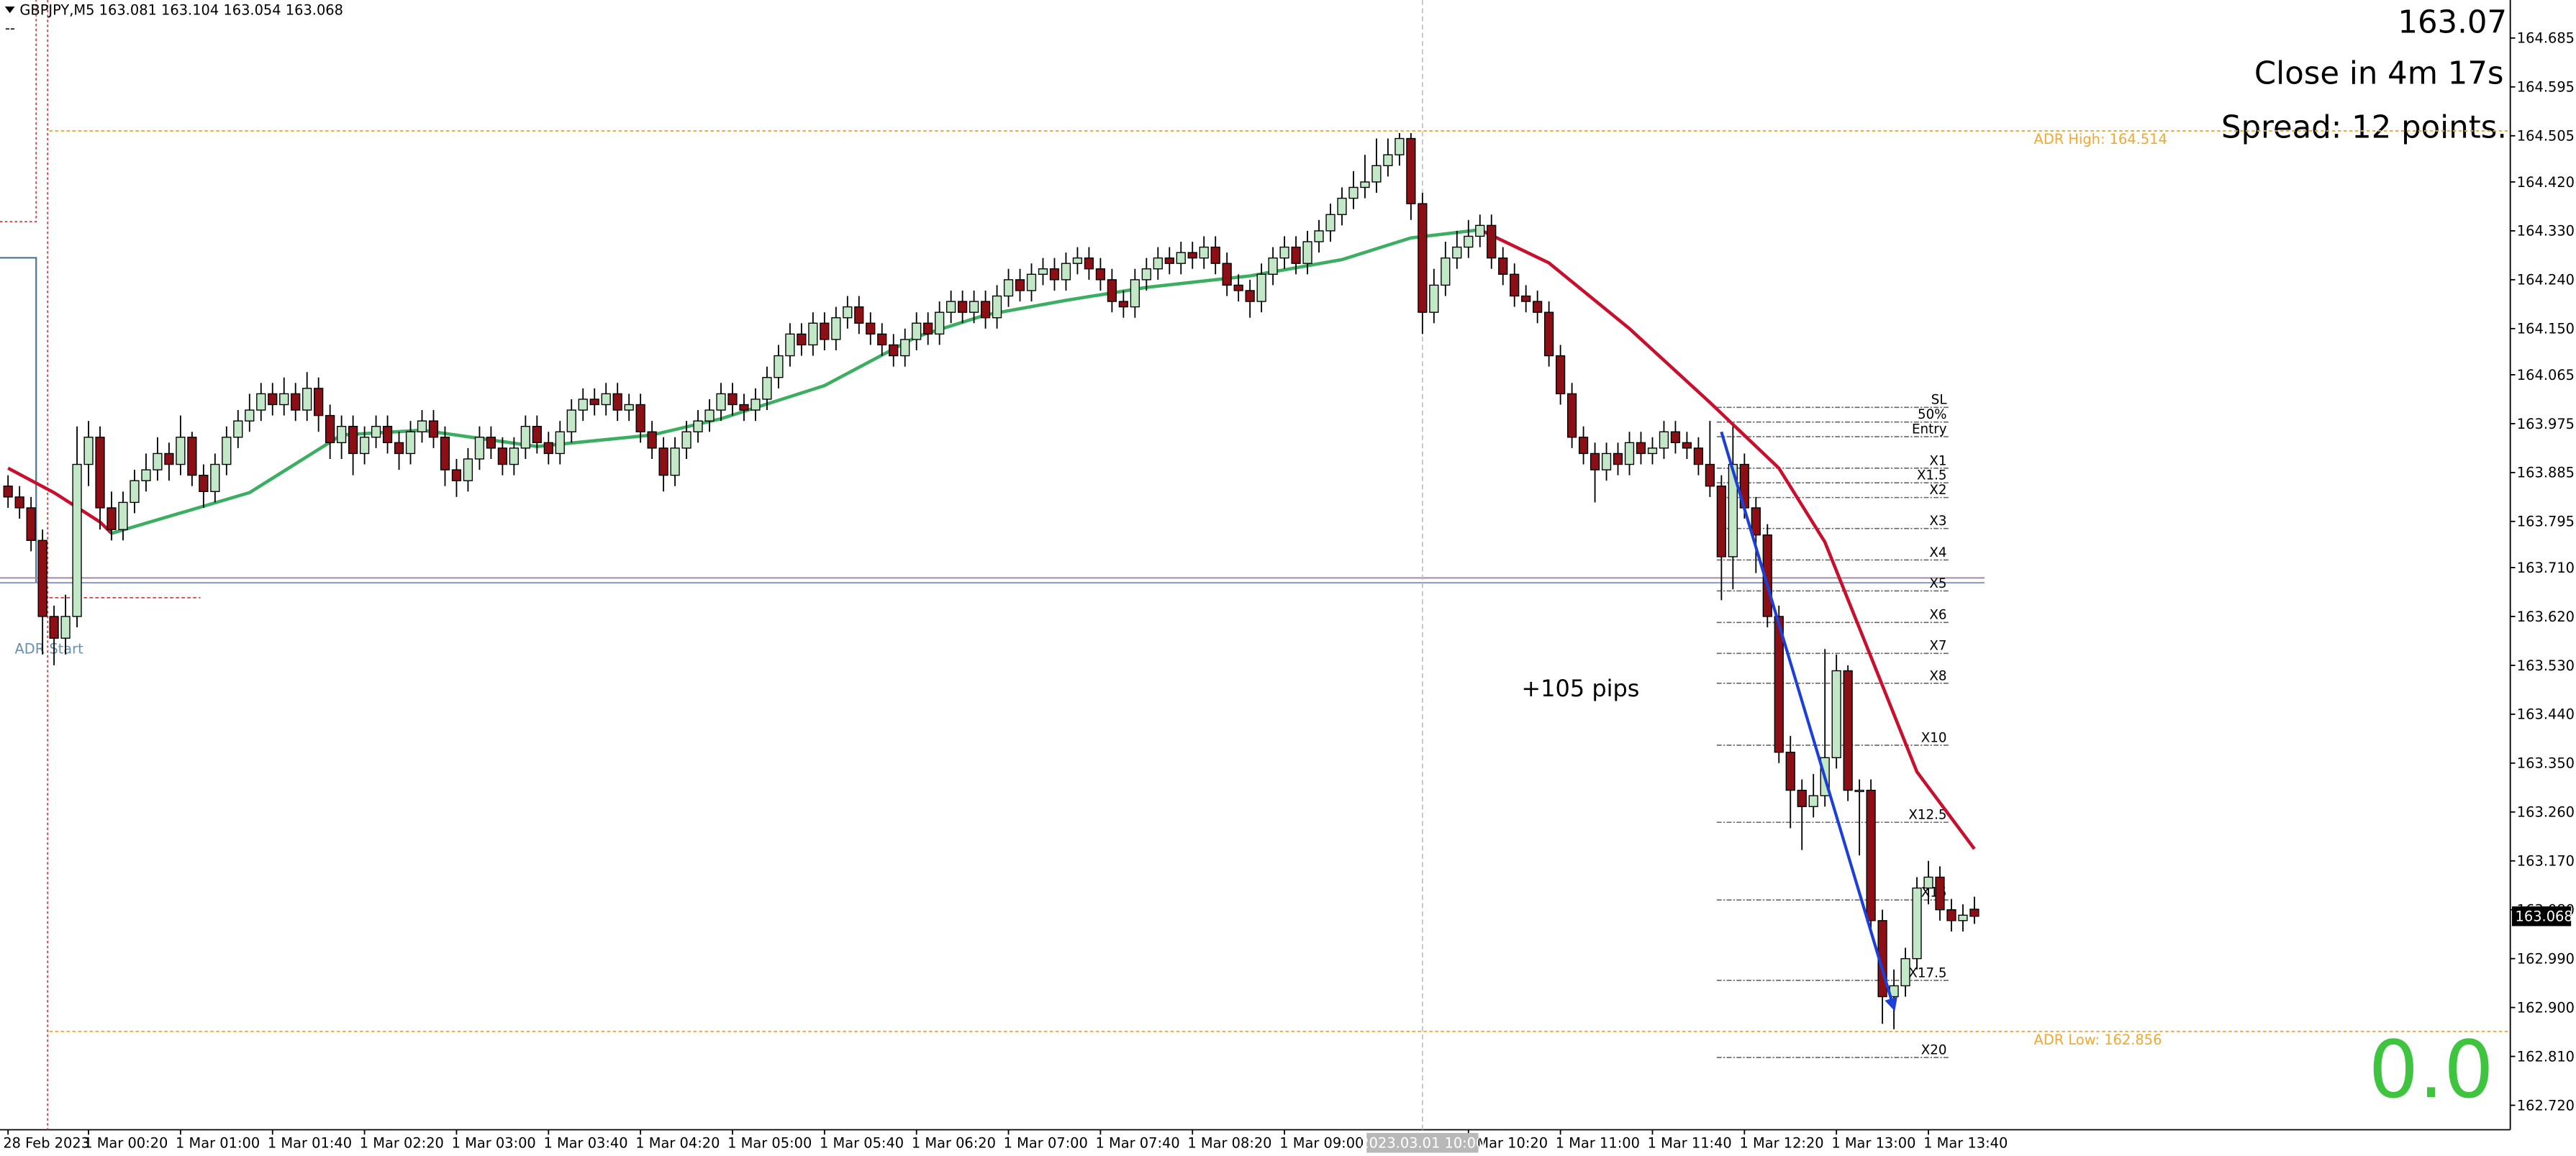  Describe the element at coordinates (1938, 461) in the screenshot. I see `level-label: X1` at that location.